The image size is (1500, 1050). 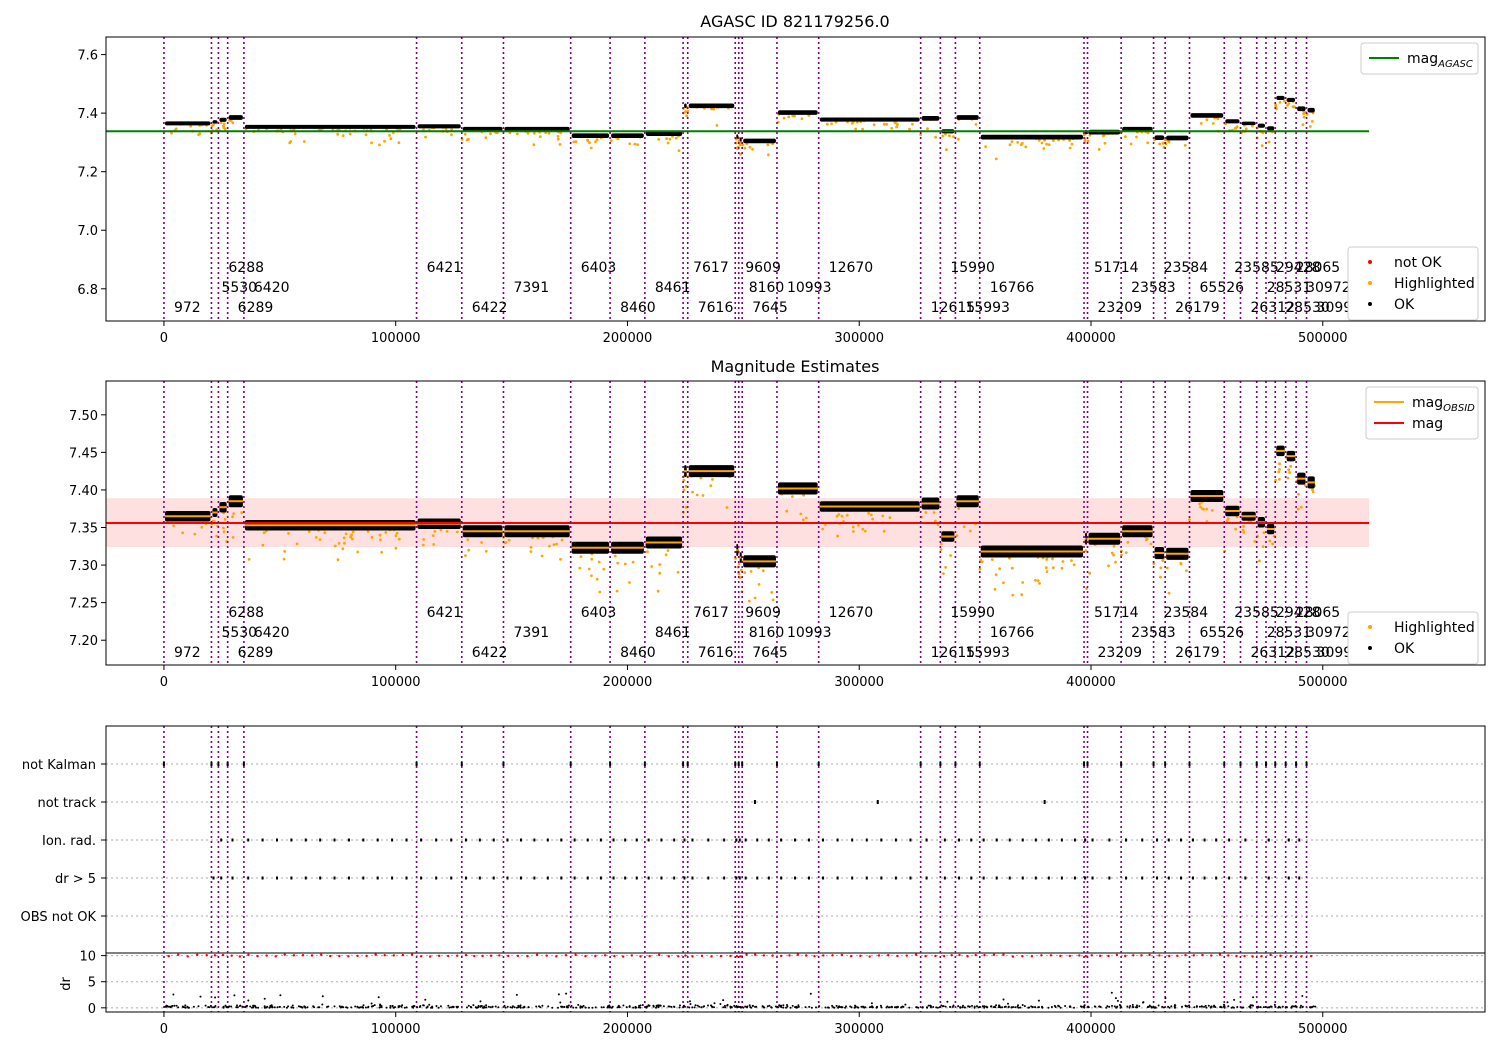 What do you see at coordinates (1012, 288) in the screenshot?
I see `agasc-obsid-label: 16766` at bounding box center [1012, 288].